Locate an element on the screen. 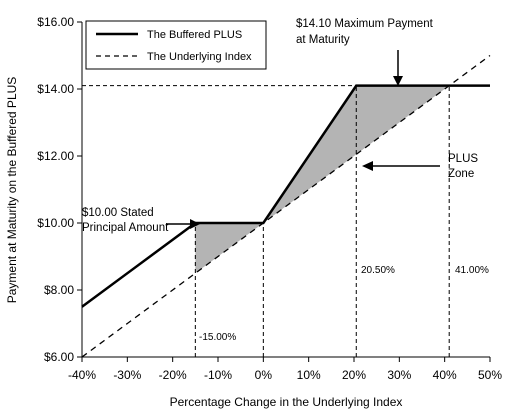 The width and height of the screenshot is (520, 420). y-tick-label-3: $12.00 is located at coordinates (55, 156).